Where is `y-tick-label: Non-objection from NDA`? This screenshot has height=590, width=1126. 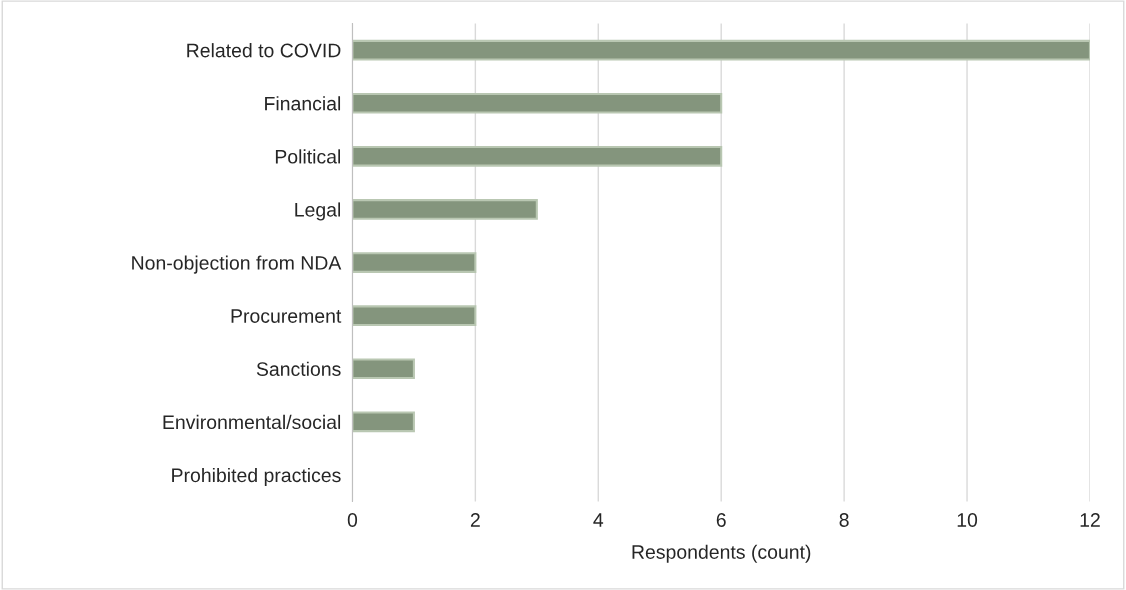 y-tick-label: Non-objection from NDA is located at coordinates (237, 264).